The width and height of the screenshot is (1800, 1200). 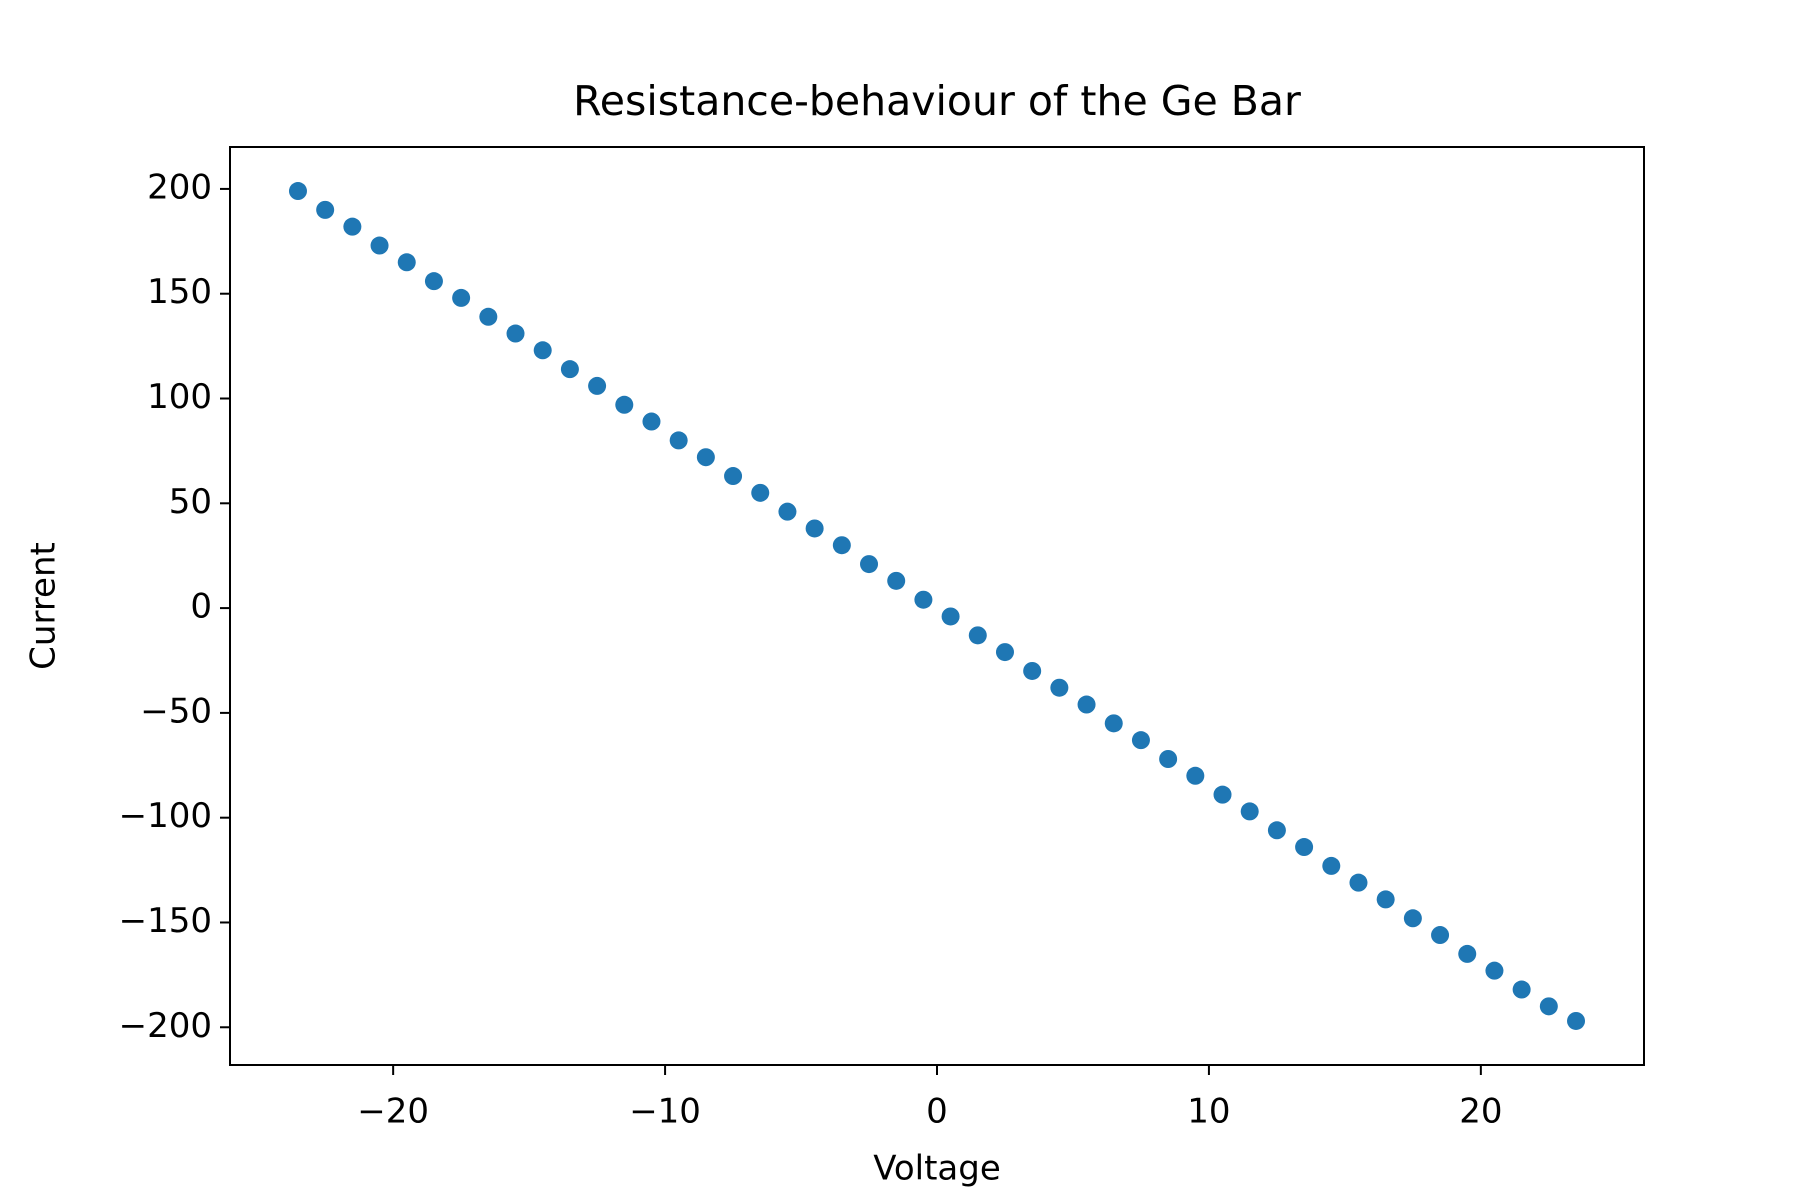 I want to click on x-tick-label: 20, so click(x=1480, y=1112).